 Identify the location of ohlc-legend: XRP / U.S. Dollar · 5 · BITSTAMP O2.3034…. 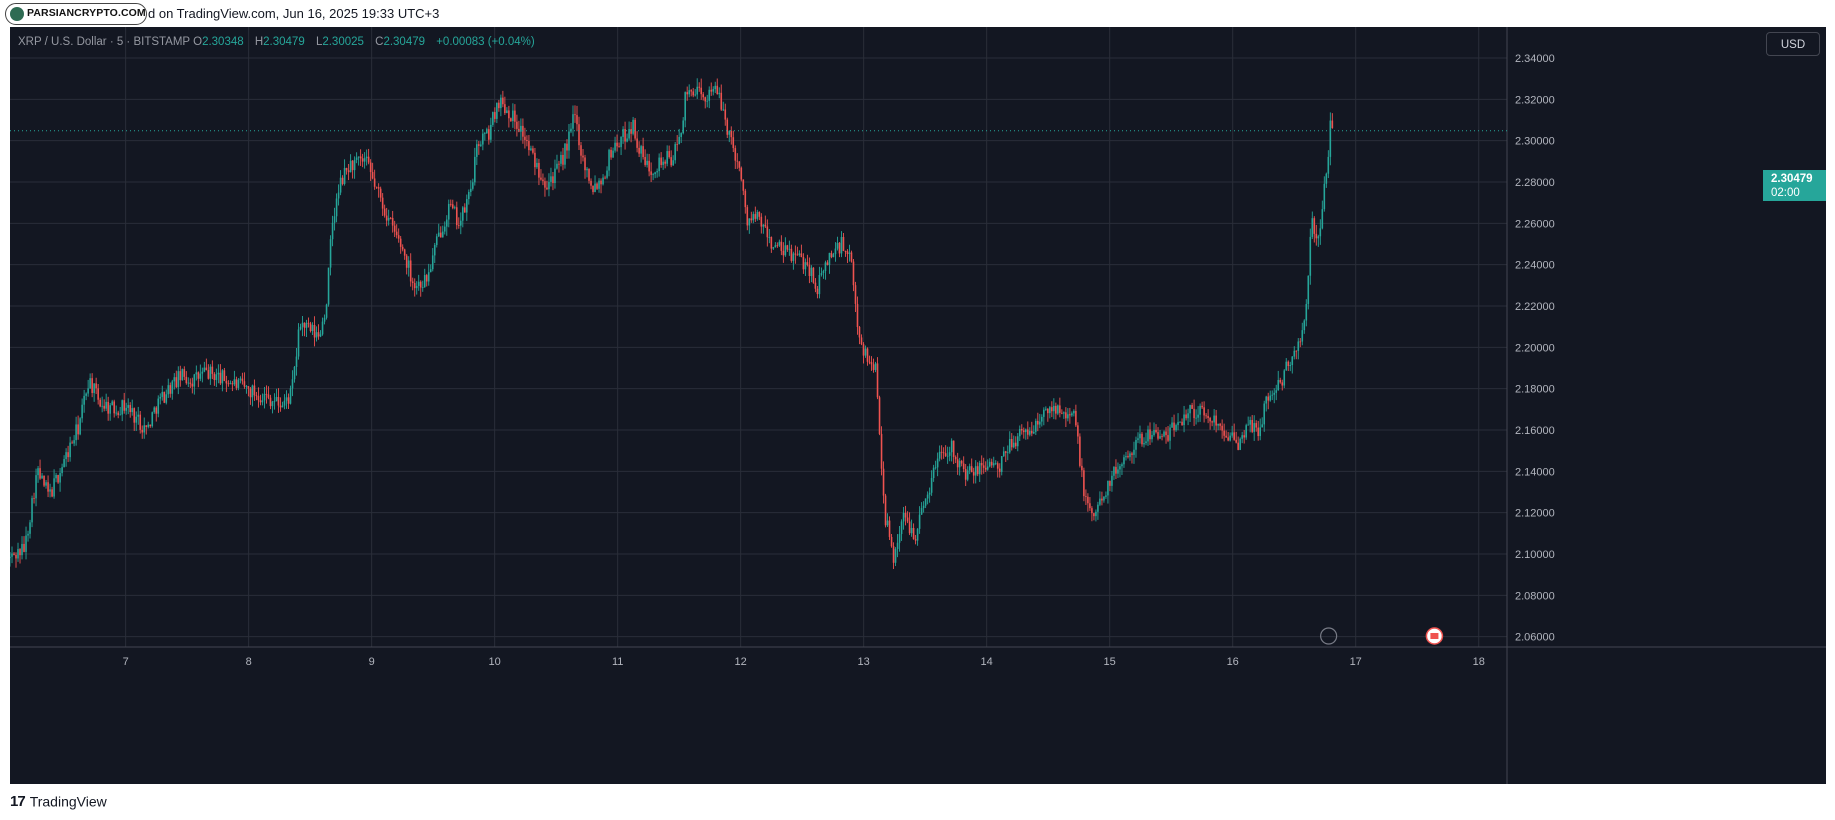
(280, 42).